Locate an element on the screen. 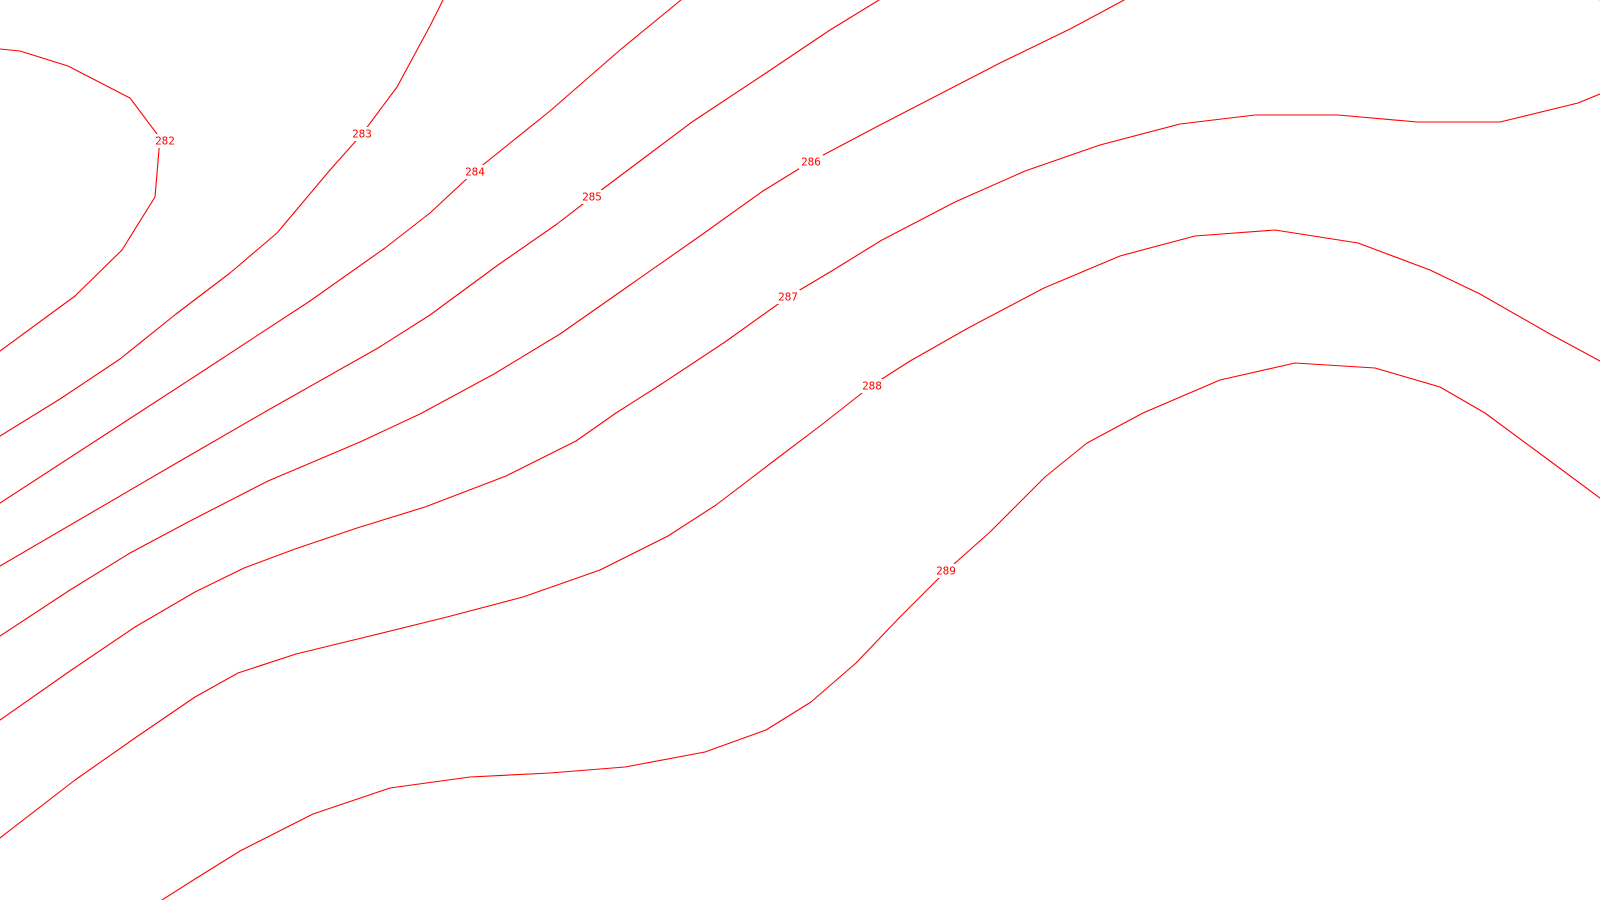 The image size is (1600, 900). contour-label-text: 283 is located at coordinates (362, 134).